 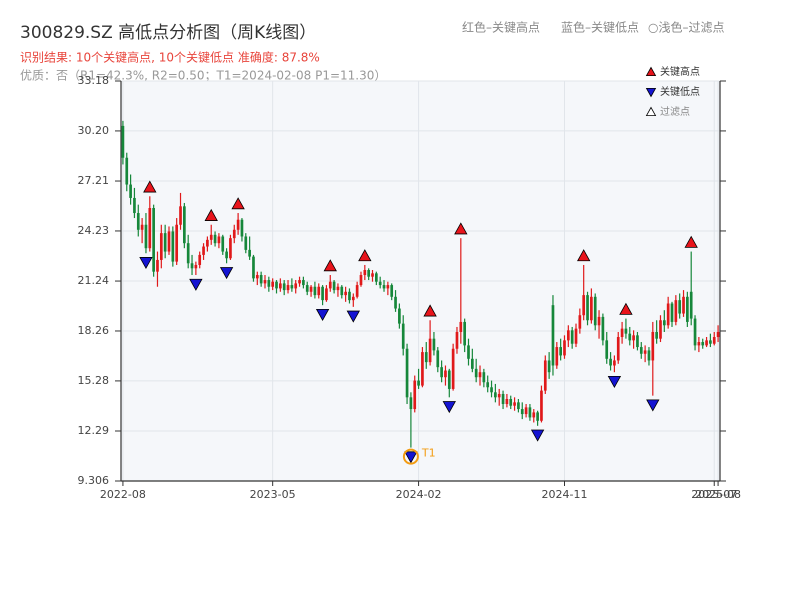 I want to click on t1-marker, so click(x=410, y=456).